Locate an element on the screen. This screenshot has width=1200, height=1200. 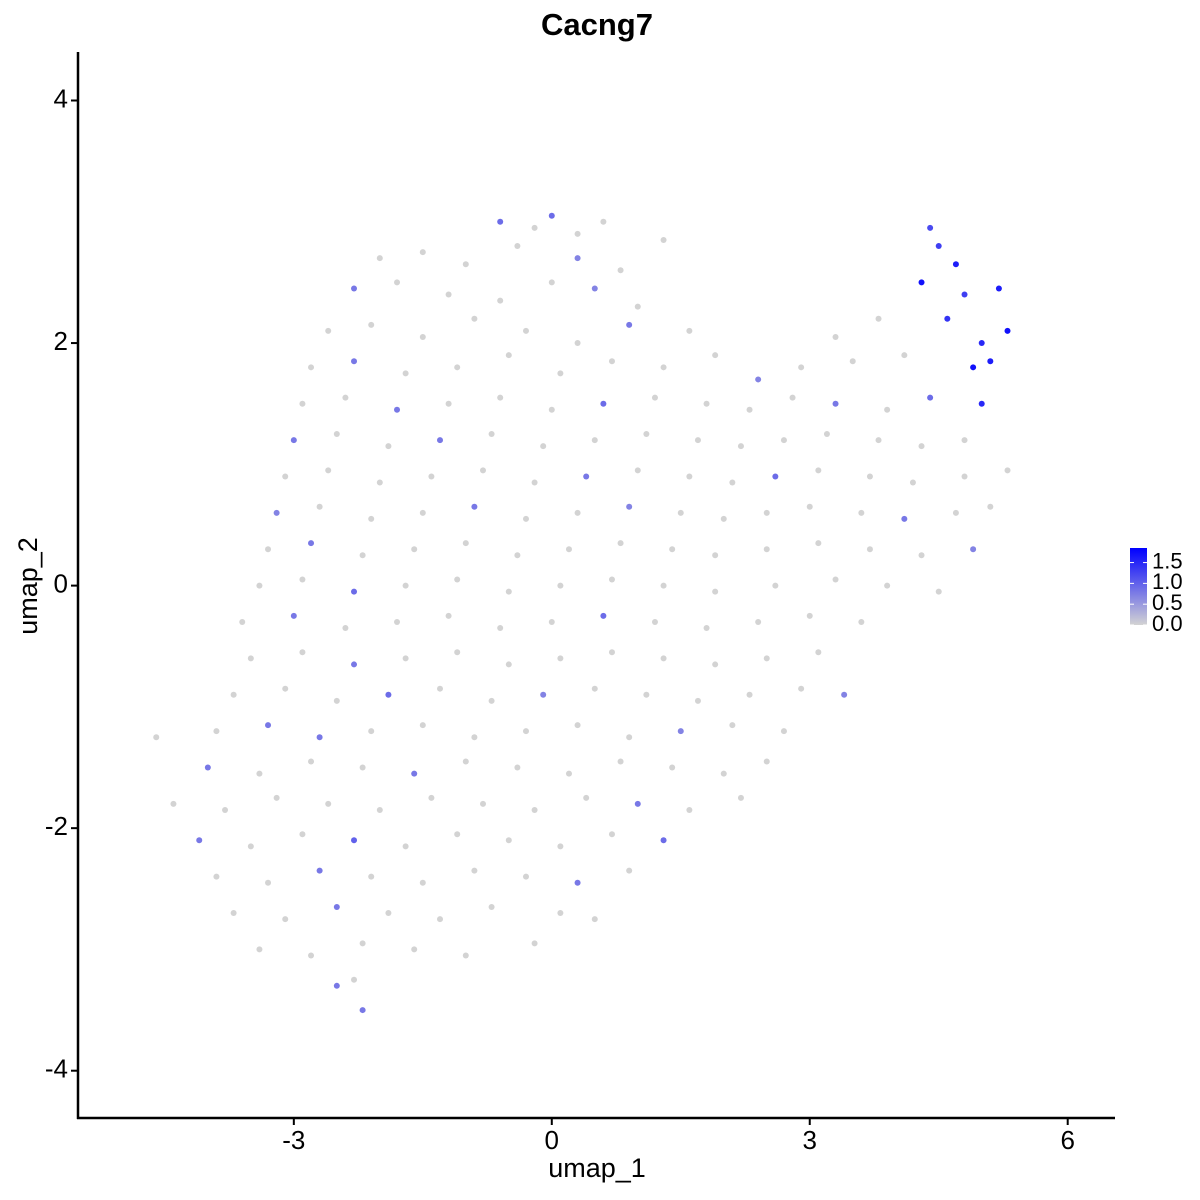
y-axis-title: umap_2 is located at coordinates (28, 586).